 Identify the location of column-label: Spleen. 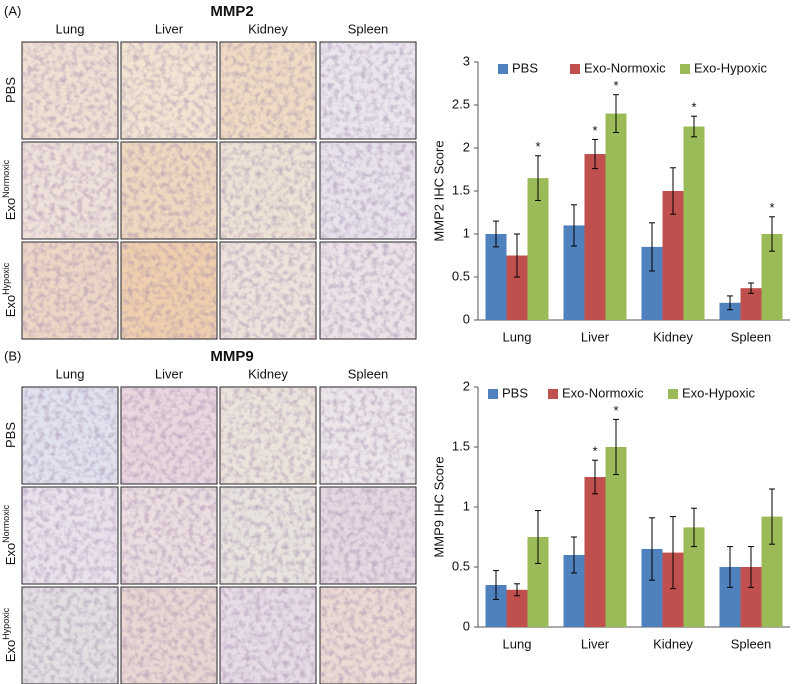
(368, 28).